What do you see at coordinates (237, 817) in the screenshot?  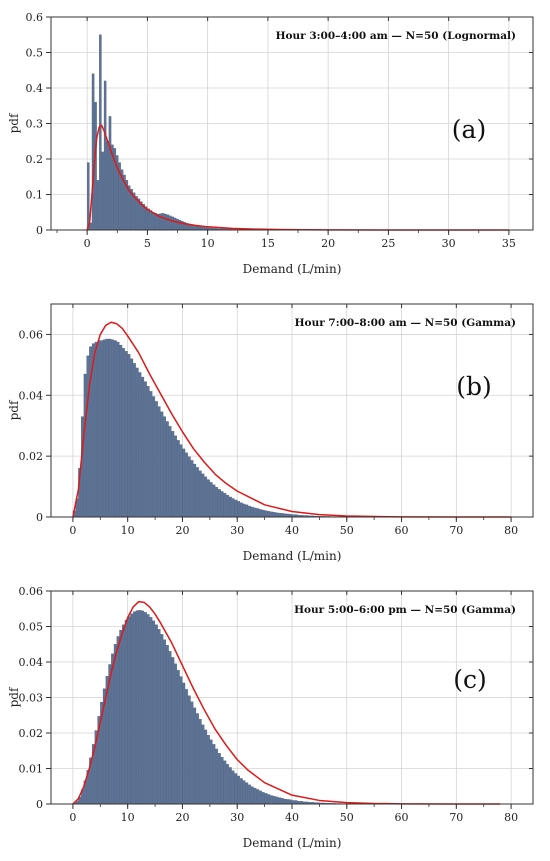 I see `chart-c-x-tick-label: 30` at bounding box center [237, 817].